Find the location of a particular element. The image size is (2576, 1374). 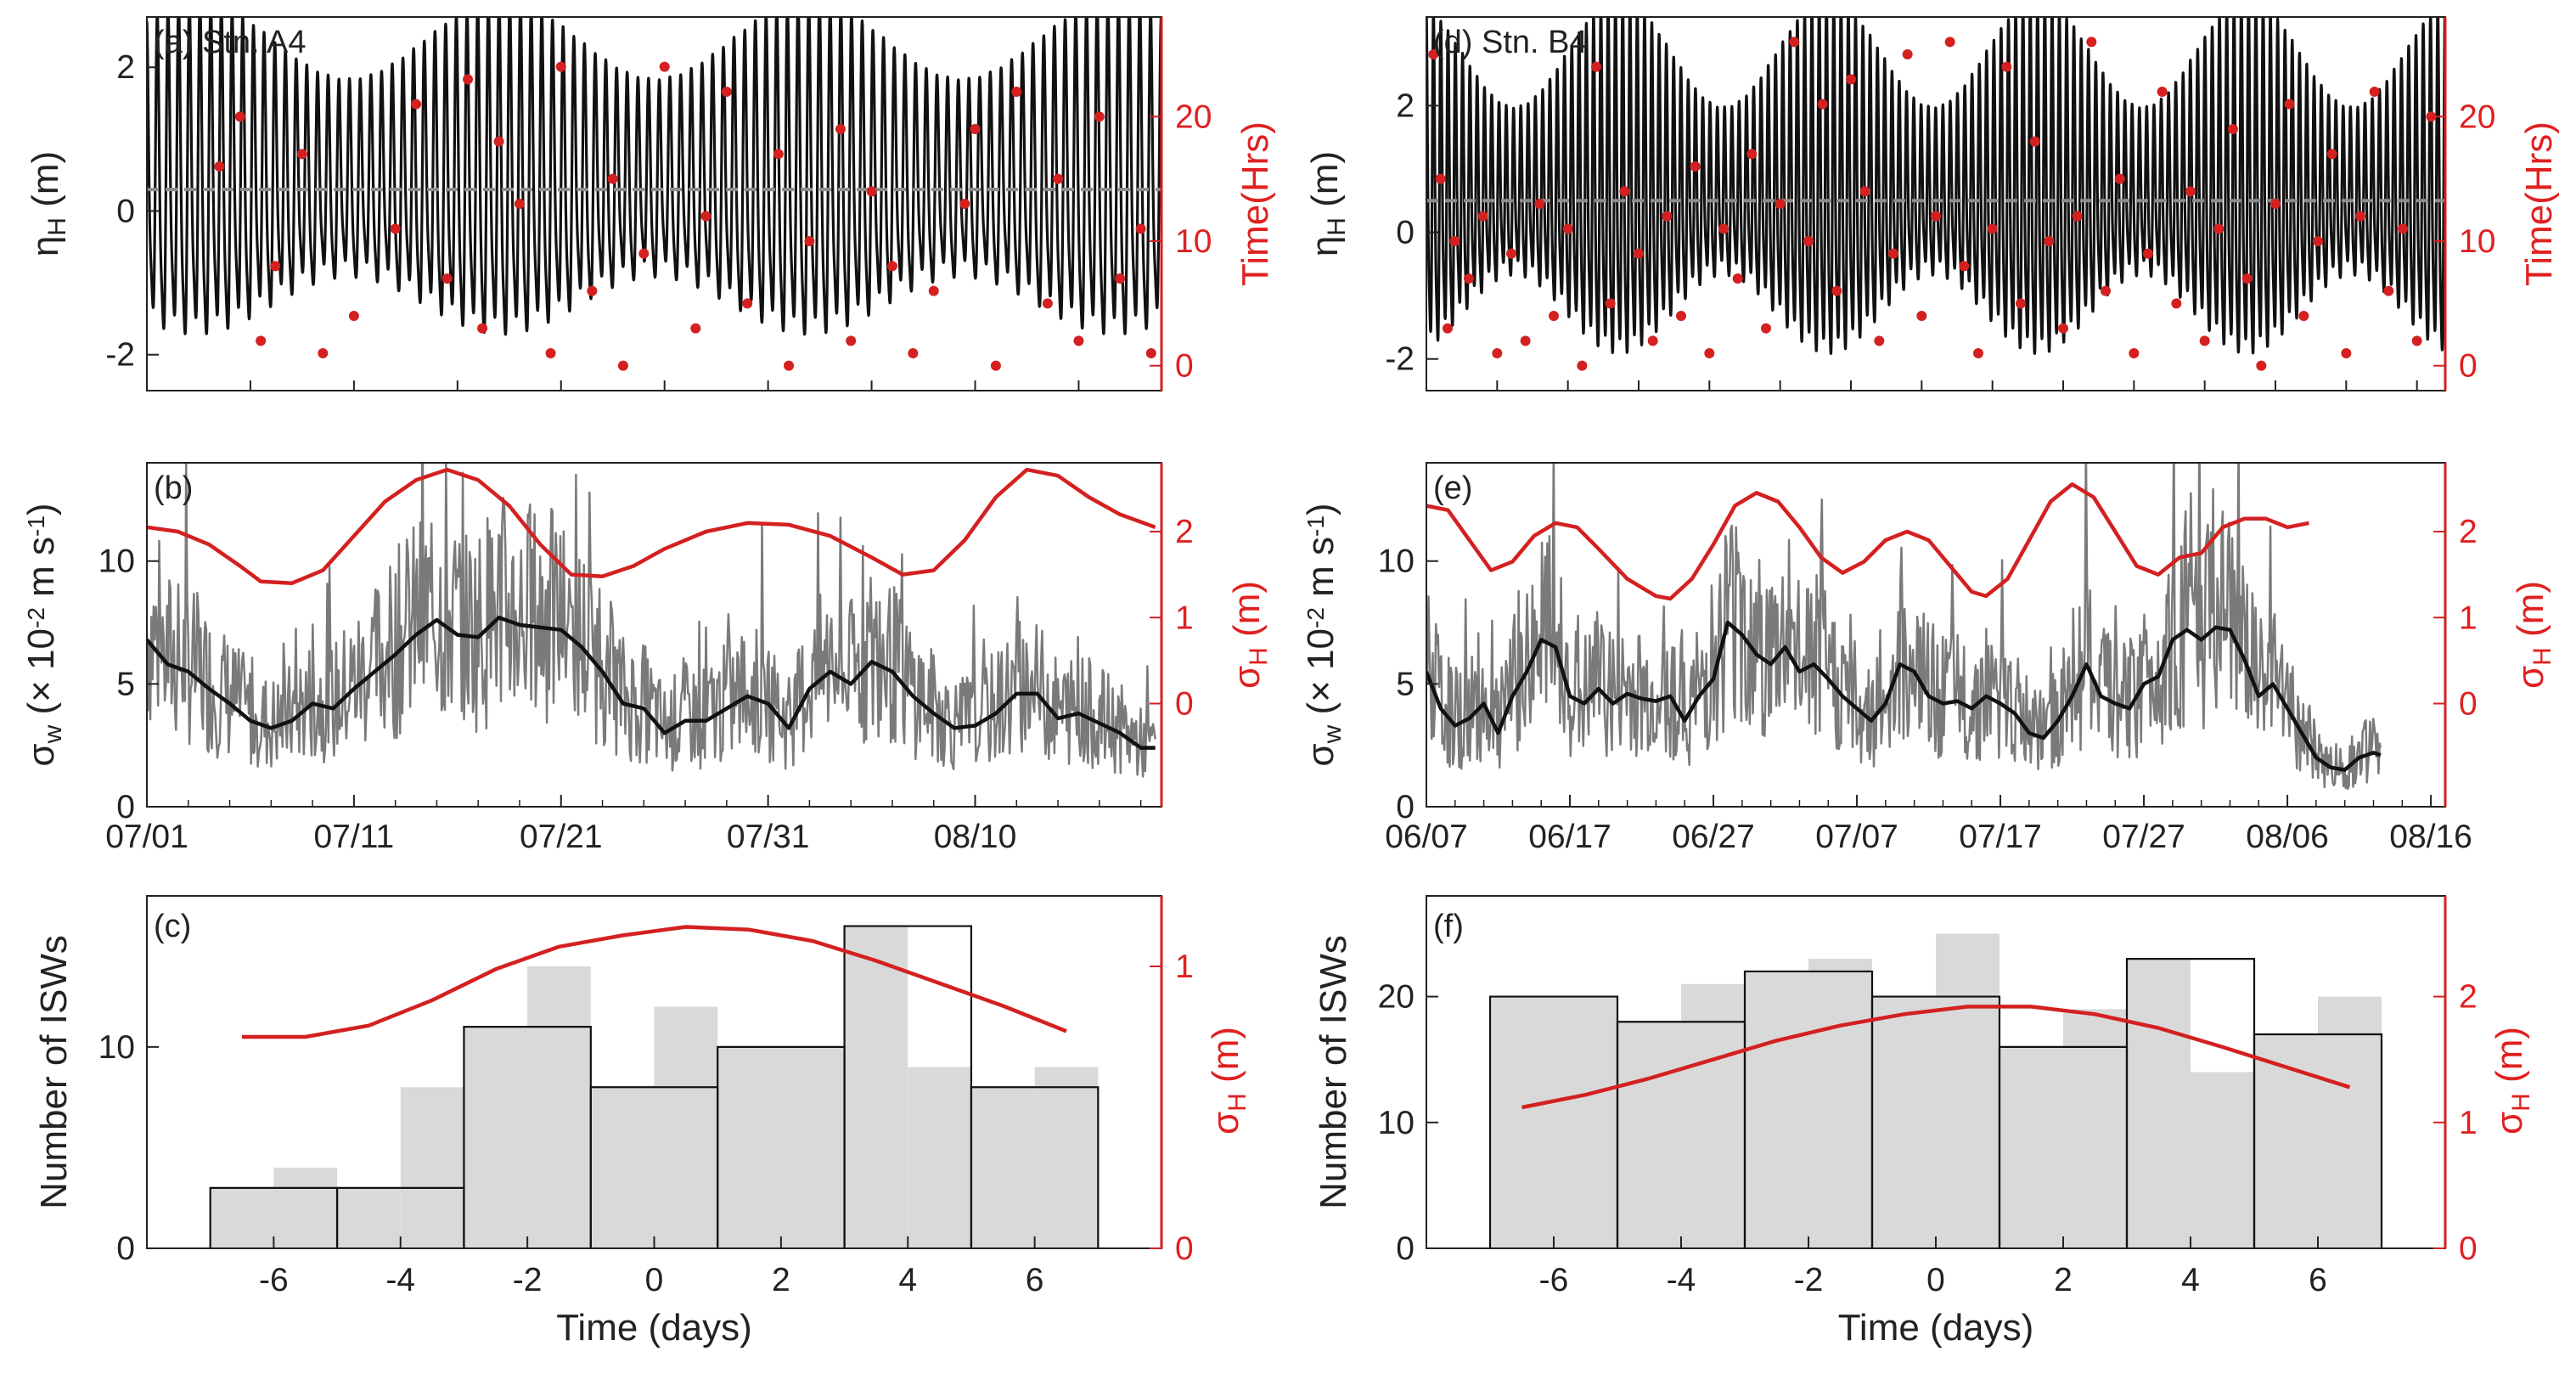

panel-label-d: (d) Stn. B4 is located at coordinates (1510, 42).